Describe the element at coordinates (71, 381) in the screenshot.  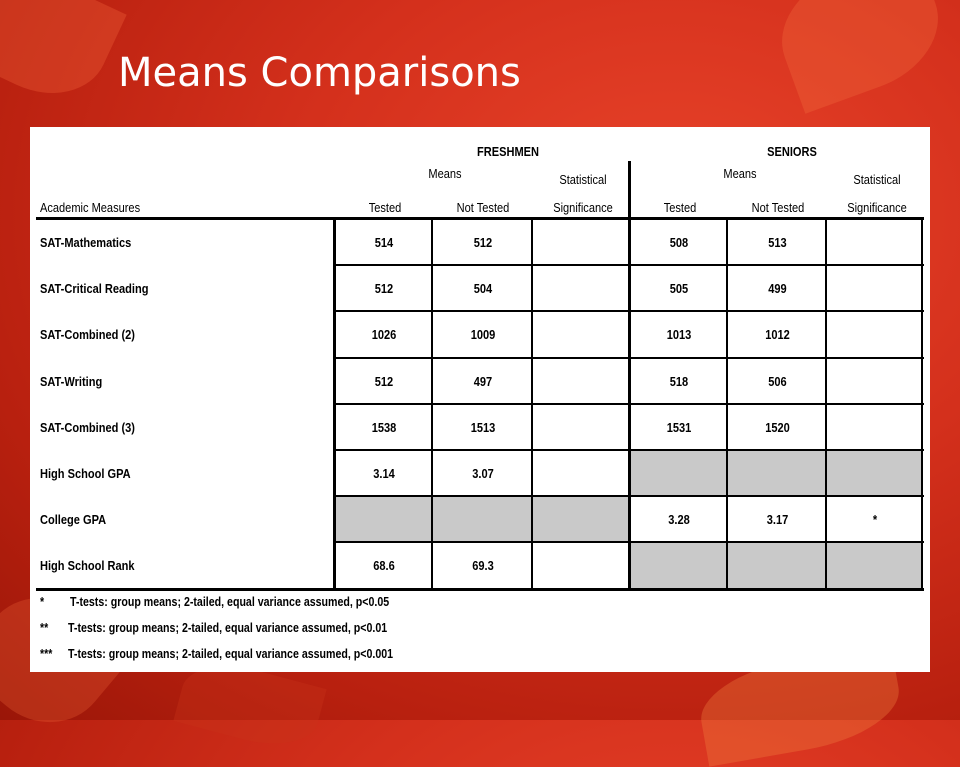
I see `row-measure-label: SAT-Writing` at that location.